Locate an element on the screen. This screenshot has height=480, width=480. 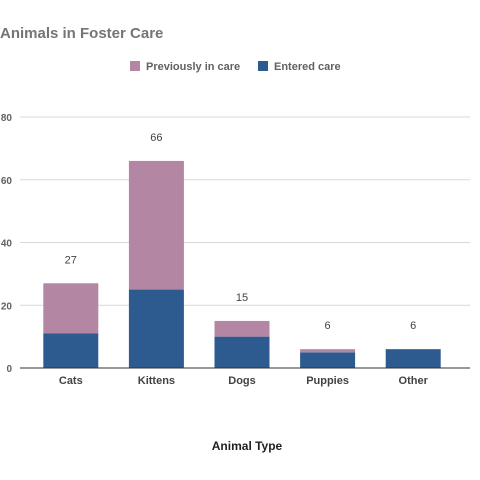
y-tick-label-40: 40 is located at coordinates (7, 244).